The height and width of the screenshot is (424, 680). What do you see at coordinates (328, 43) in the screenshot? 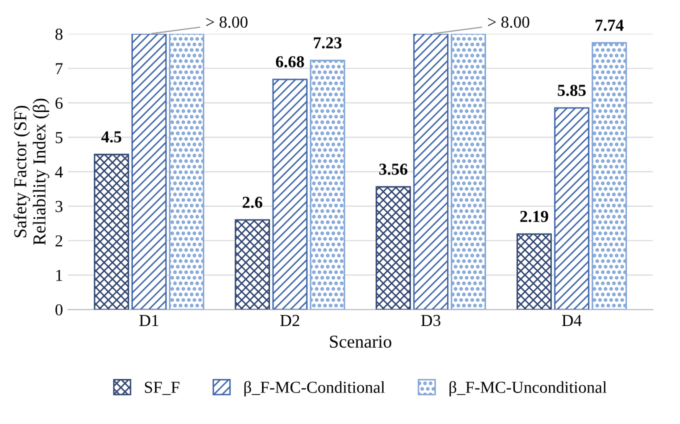
I see `data-label: 7.23` at bounding box center [328, 43].